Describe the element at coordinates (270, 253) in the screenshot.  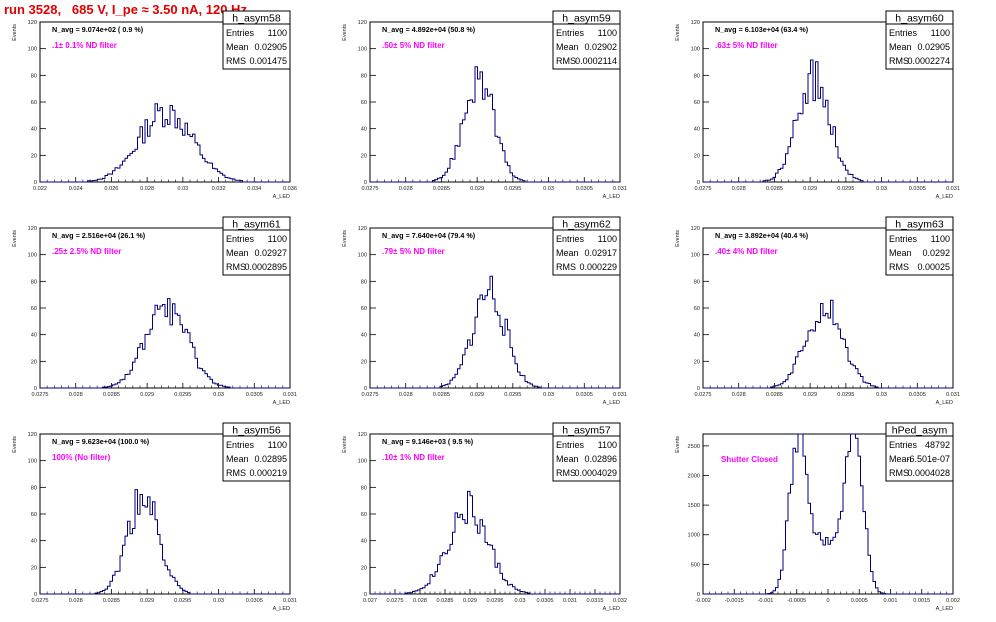
I see `stats-mean-value: 0.02927` at that location.